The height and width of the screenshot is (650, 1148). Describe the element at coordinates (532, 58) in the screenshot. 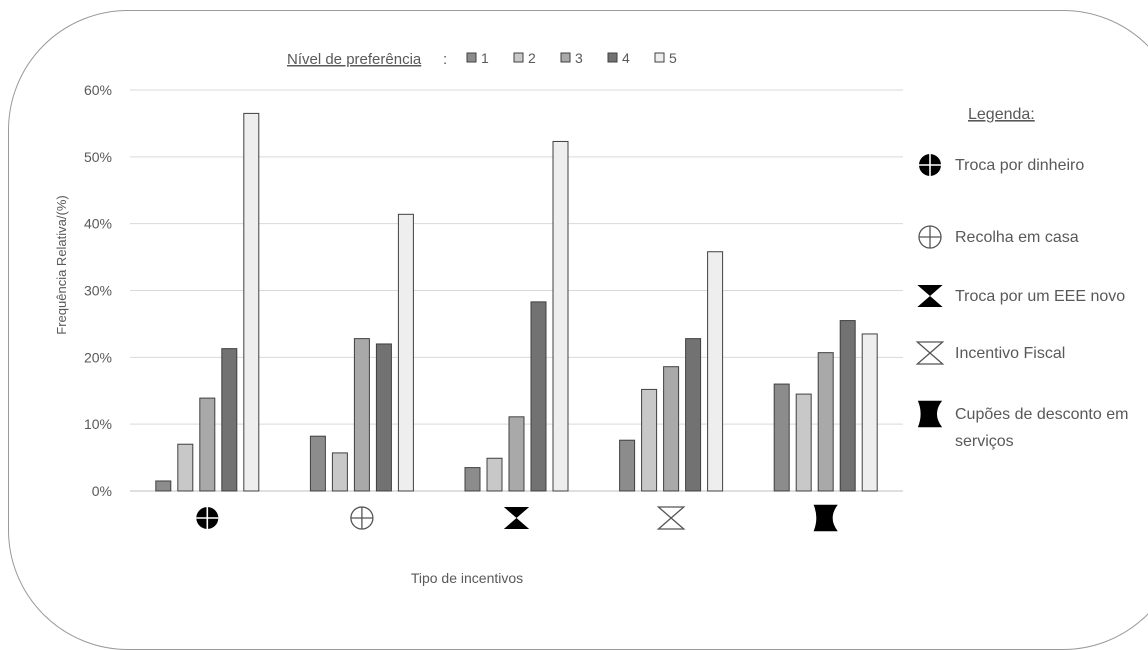

I see `legend-label-2: 2` at that location.